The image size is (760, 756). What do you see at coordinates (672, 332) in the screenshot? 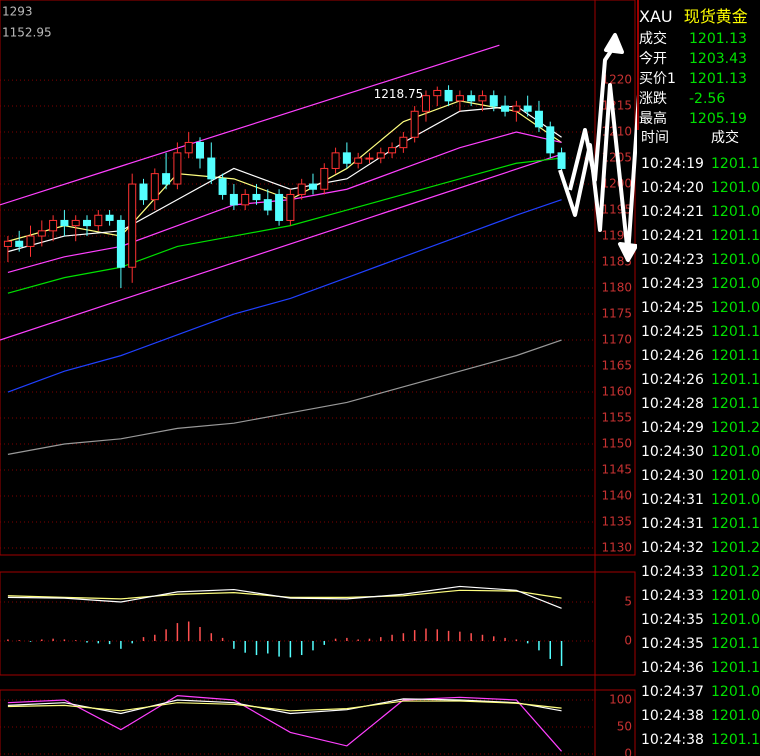
I see `tick-time: 10:24:25` at bounding box center [672, 332].